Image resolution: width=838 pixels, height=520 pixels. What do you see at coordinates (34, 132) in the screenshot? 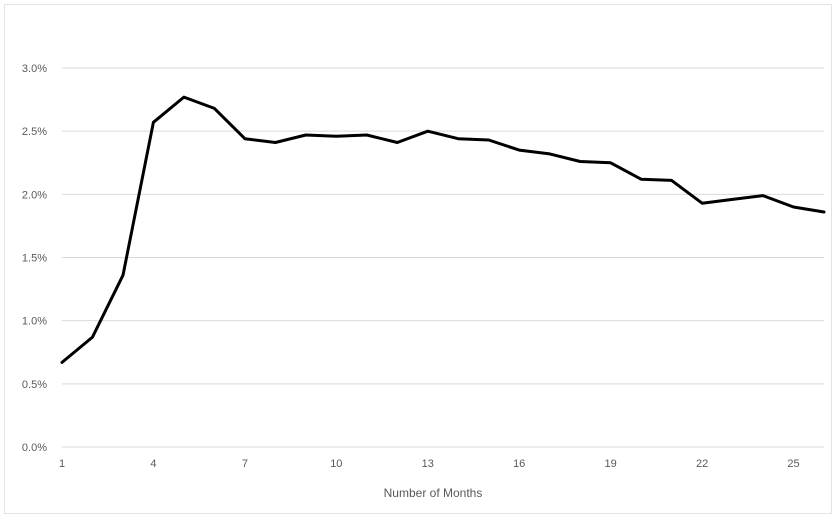
I see `y-tick-label: 2.5%` at bounding box center [34, 132].